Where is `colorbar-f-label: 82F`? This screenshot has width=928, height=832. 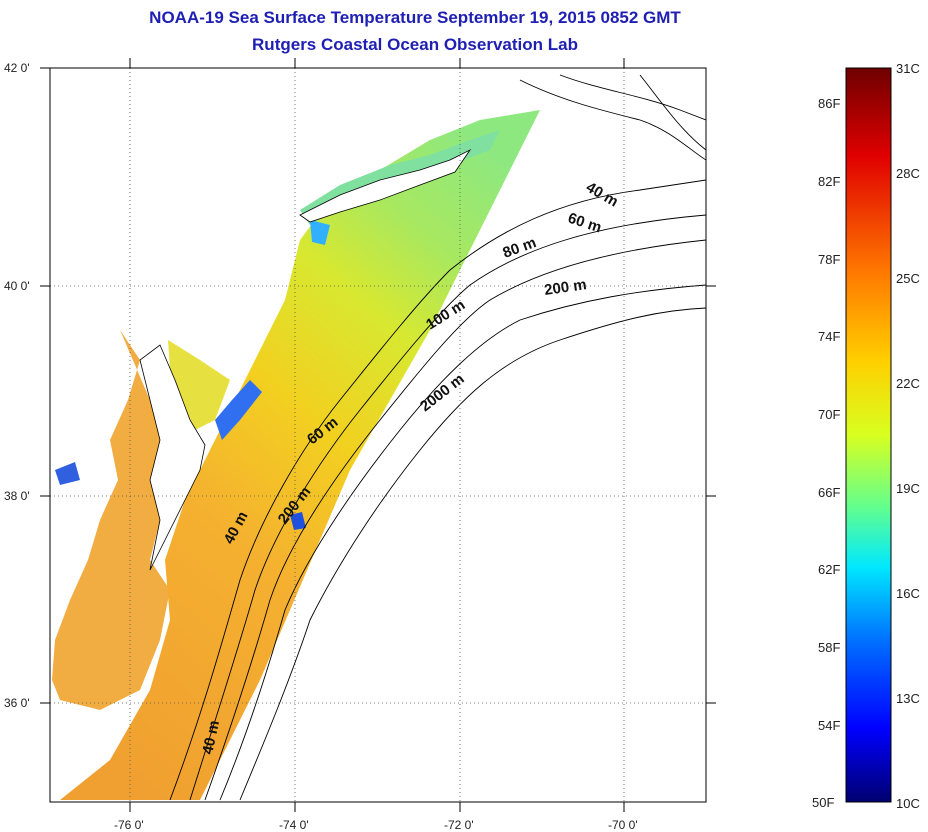
colorbar-f-label: 82F is located at coordinates (829, 181).